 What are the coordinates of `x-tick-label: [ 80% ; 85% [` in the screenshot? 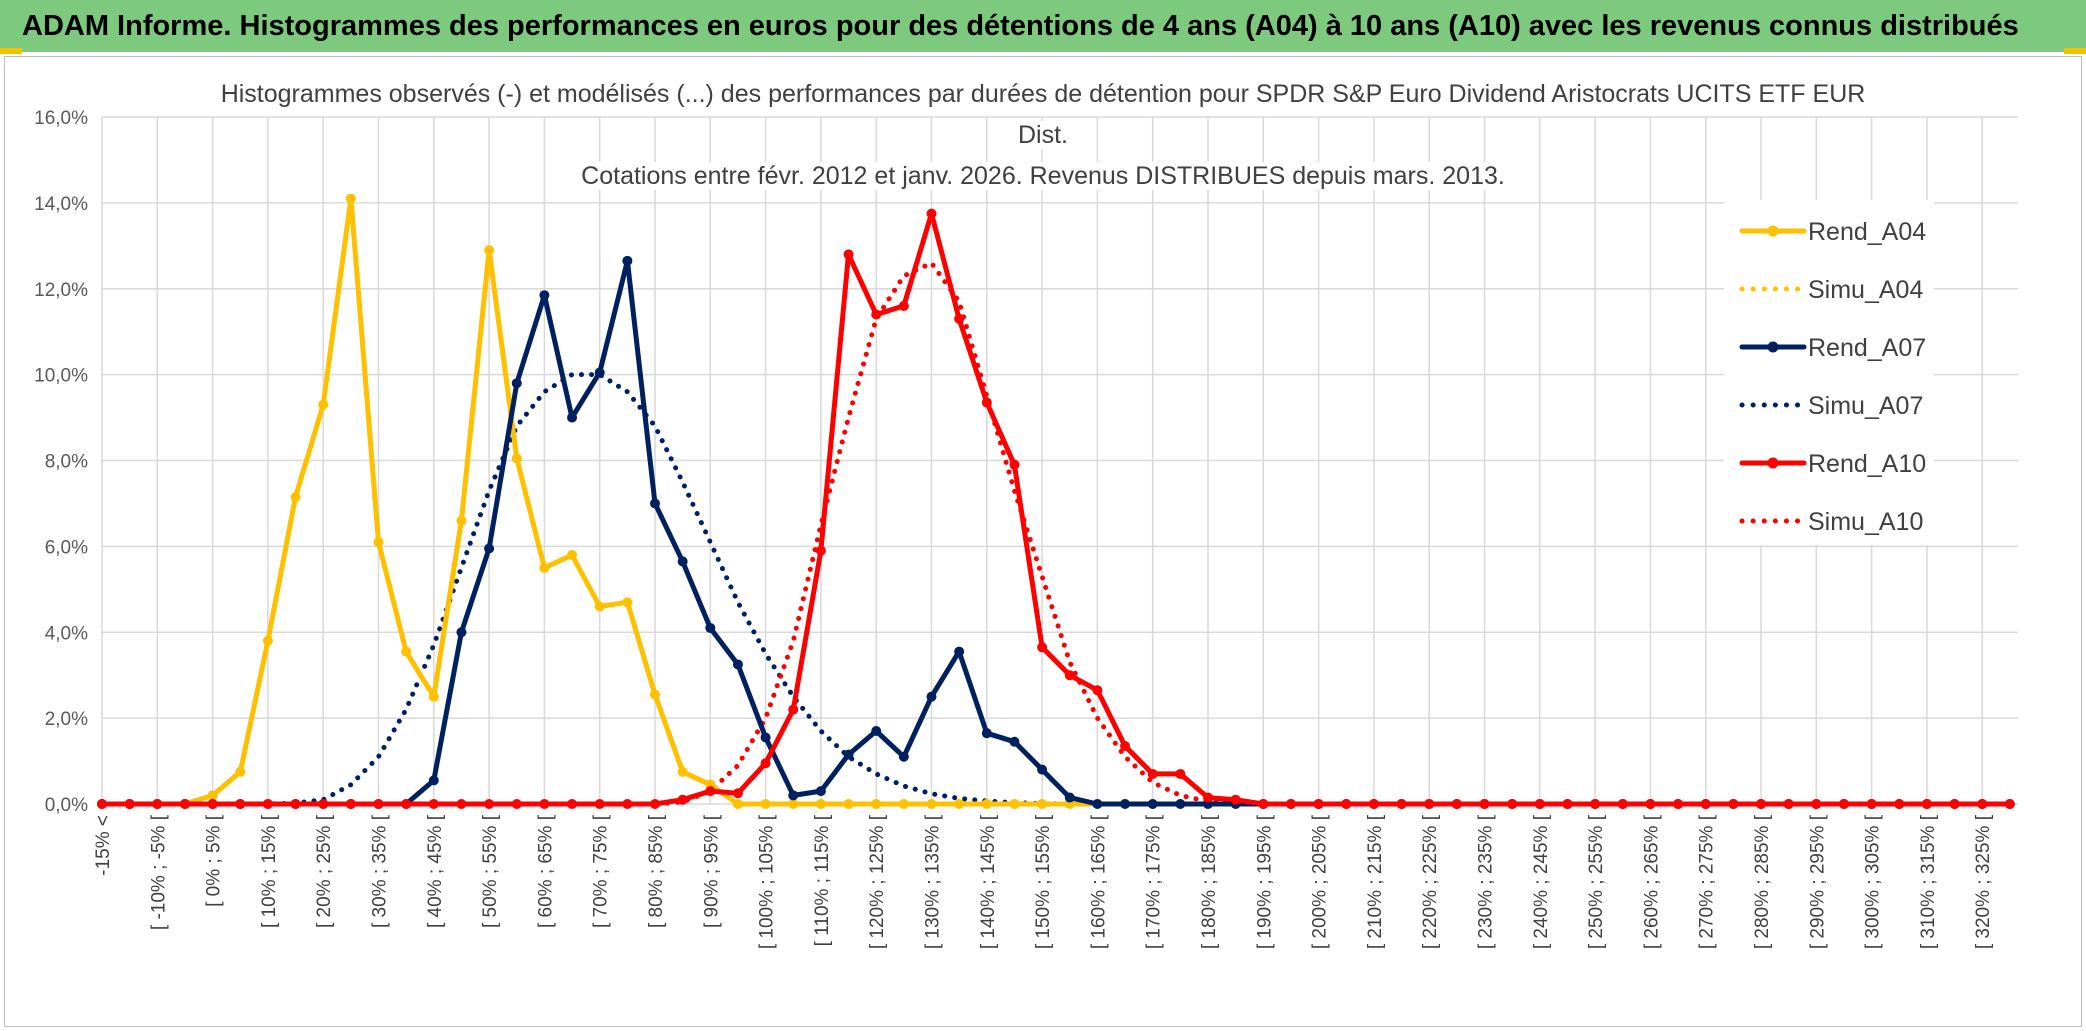 It's located at (656, 871).